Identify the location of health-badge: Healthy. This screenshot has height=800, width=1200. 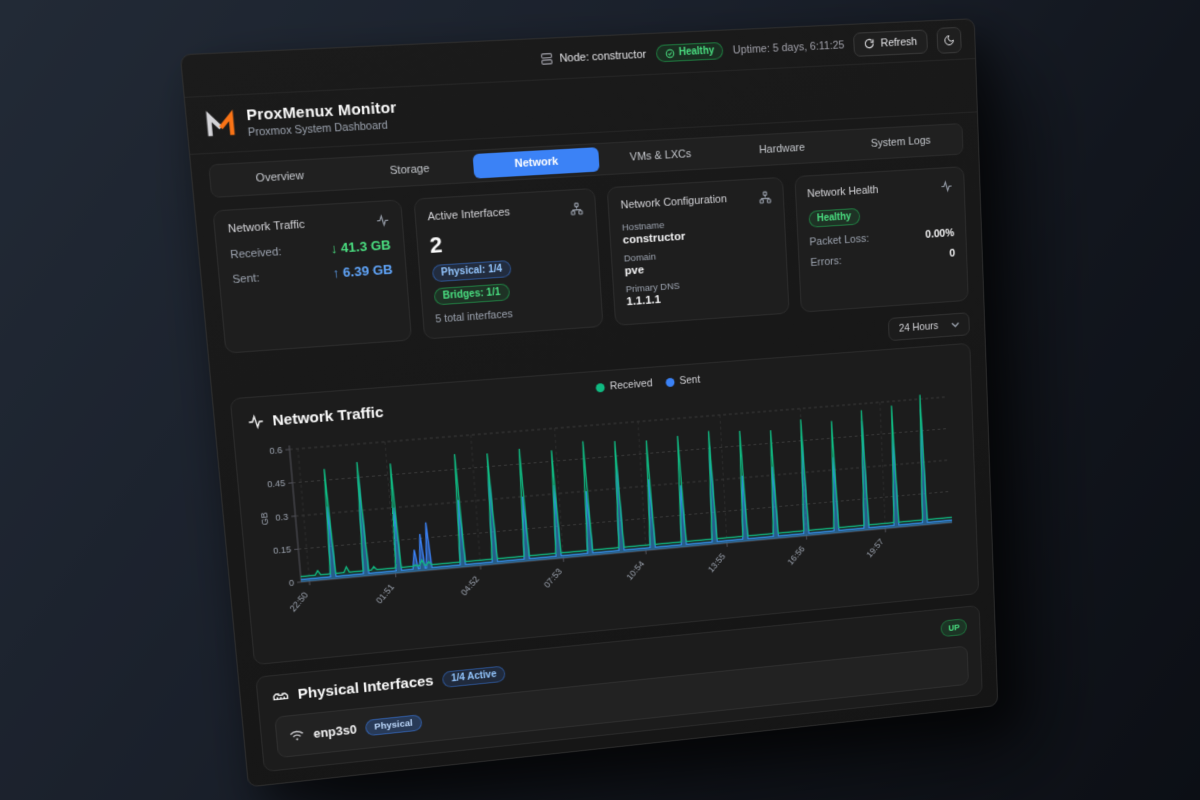
(689, 52).